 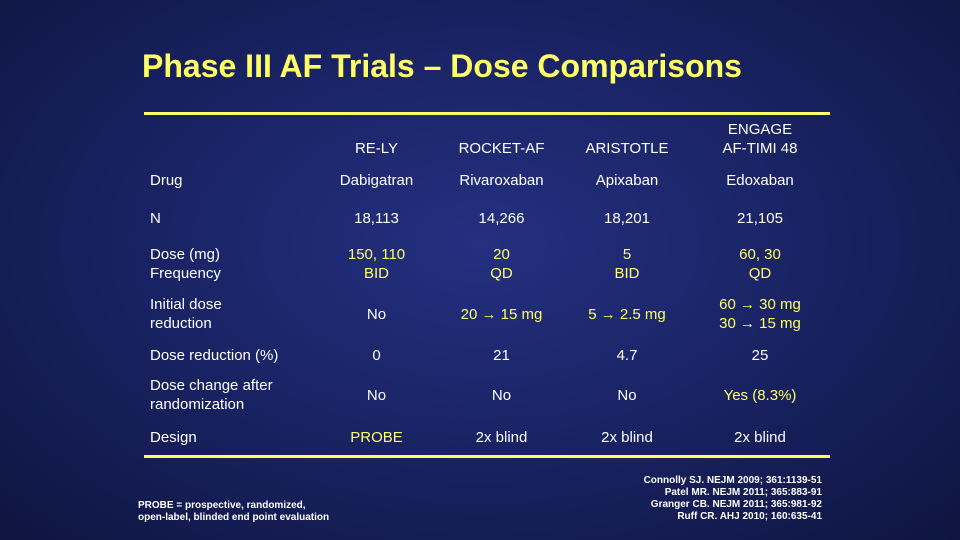 What do you see at coordinates (501, 314) in the screenshot?
I see `cell-rocket-af: 20 → 15 mg` at bounding box center [501, 314].